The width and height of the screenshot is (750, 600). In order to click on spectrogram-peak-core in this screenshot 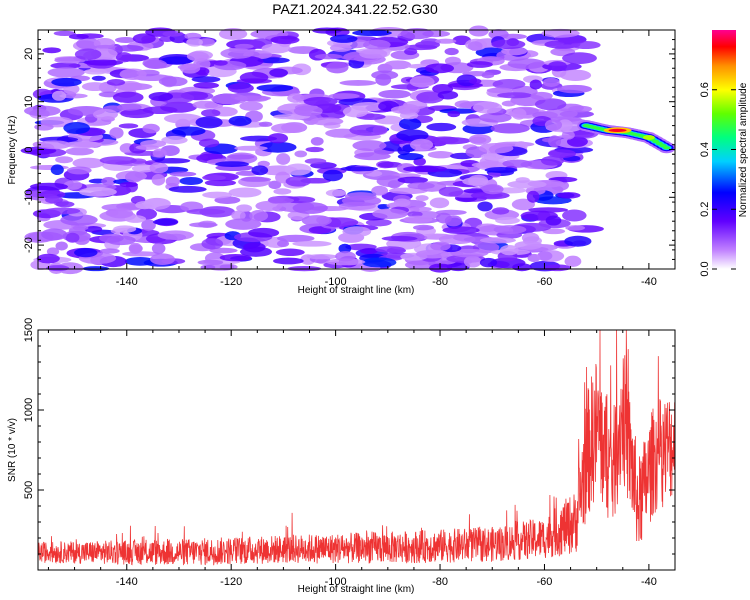, I will do `click(617, 130)`.